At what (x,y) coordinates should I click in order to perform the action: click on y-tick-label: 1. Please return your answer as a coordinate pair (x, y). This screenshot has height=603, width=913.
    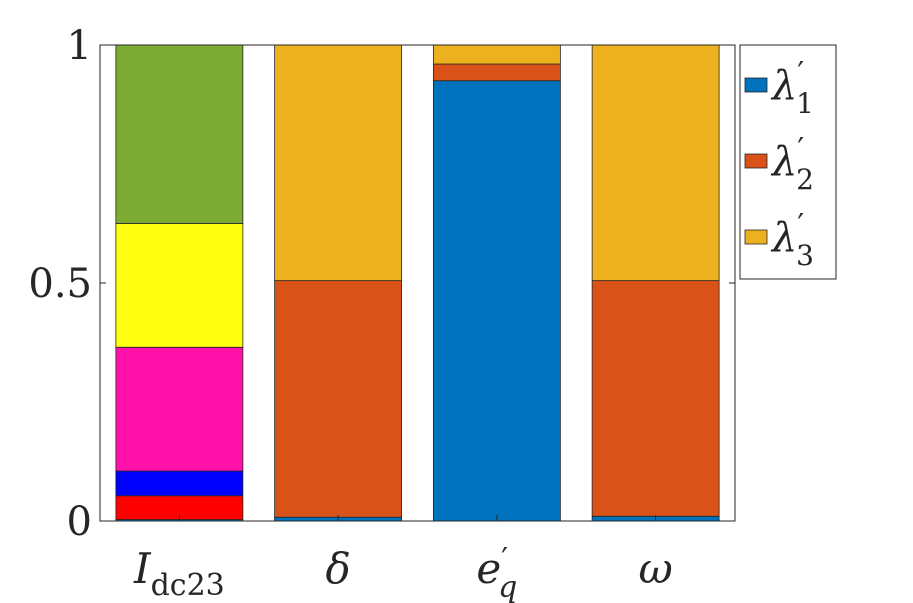
    Looking at the image, I should click on (79, 46).